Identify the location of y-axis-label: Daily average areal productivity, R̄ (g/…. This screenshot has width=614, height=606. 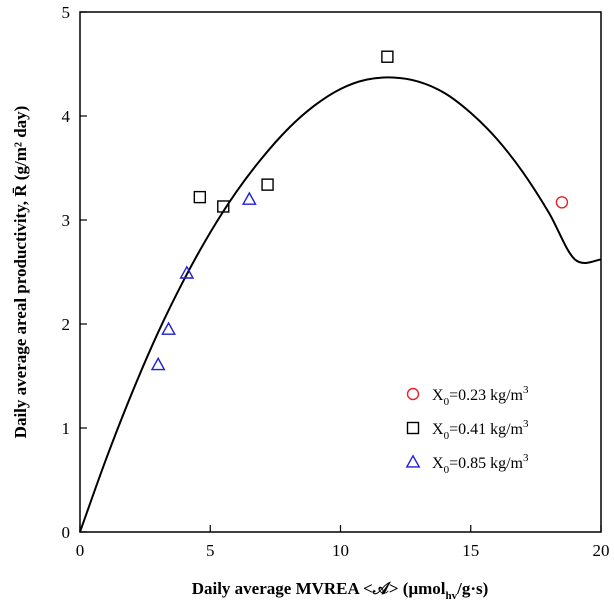
(20, 272).